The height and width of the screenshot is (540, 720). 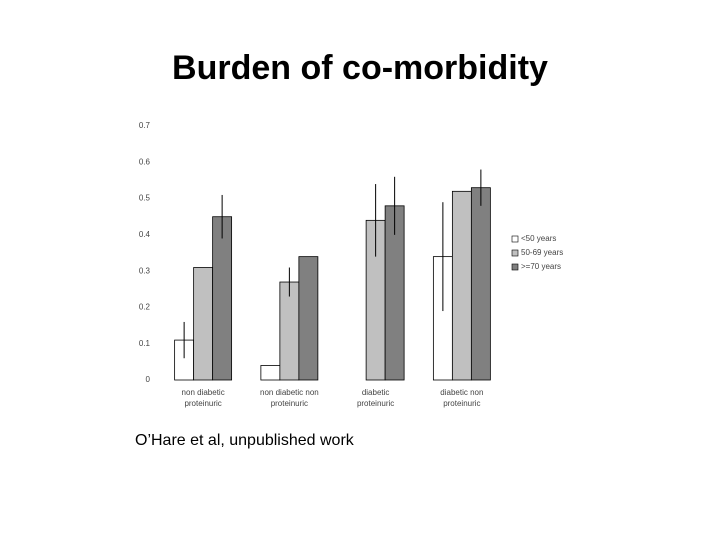 I want to click on y-tick-label: 0.6, so click(x=145, y=161).